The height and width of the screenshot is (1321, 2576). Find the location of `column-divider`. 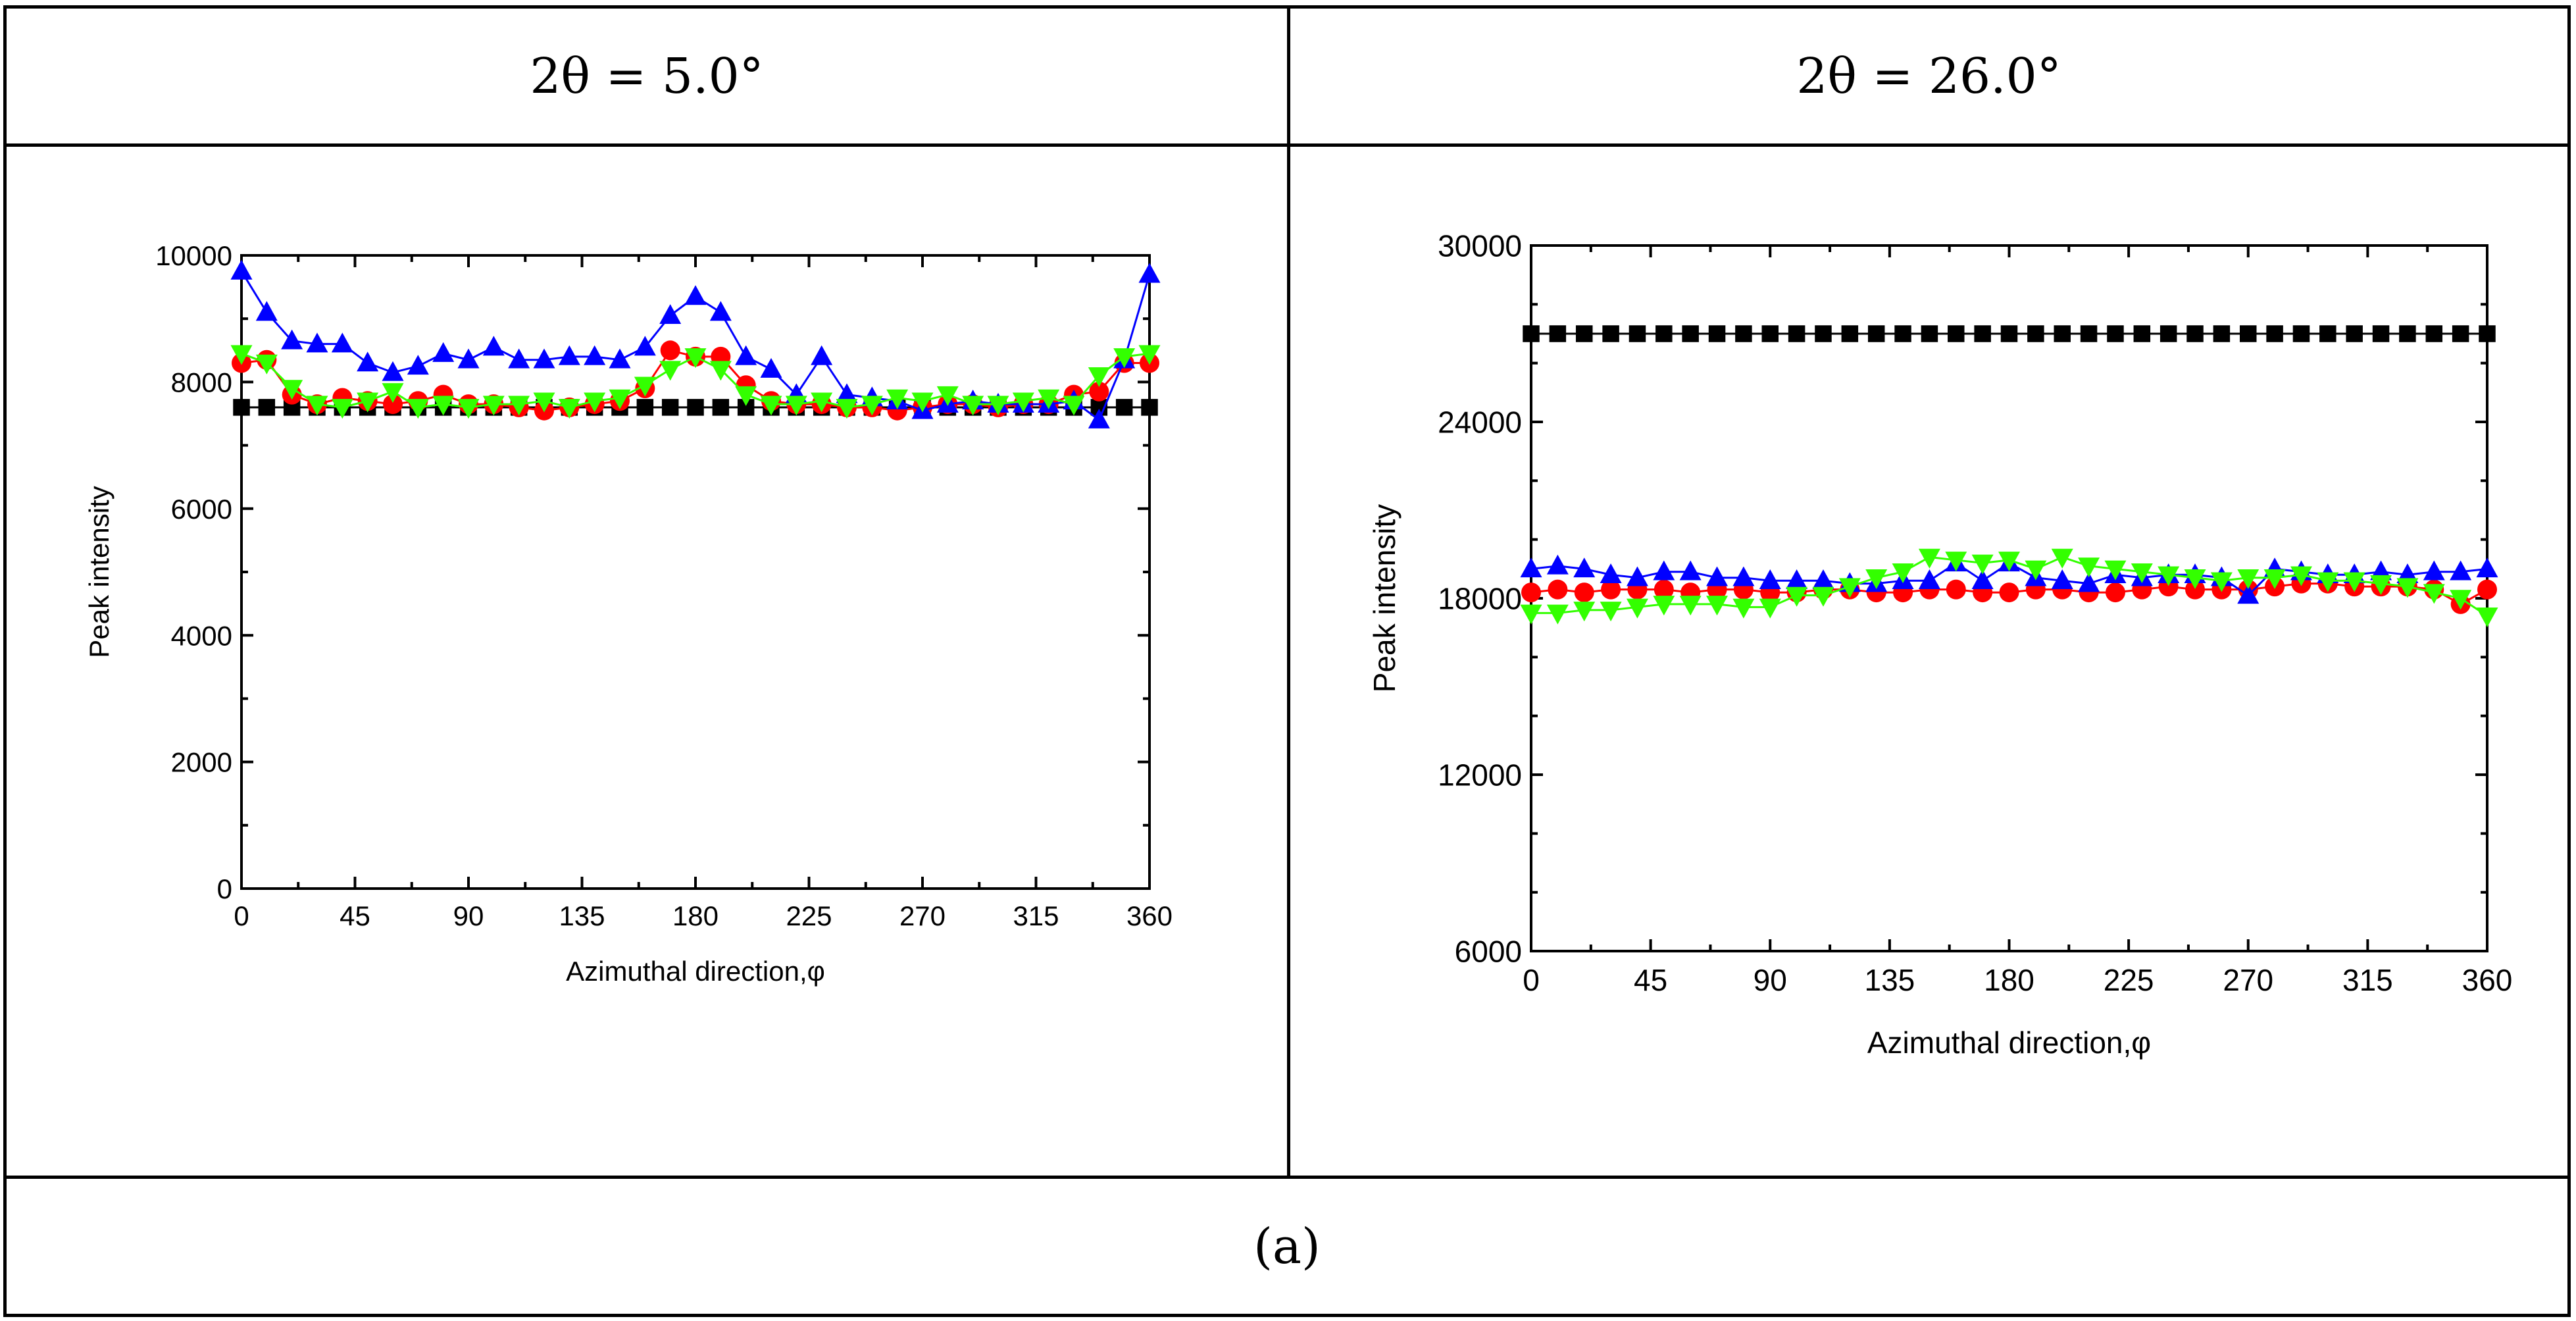

column-divider is located at coordinates (1288, 592).